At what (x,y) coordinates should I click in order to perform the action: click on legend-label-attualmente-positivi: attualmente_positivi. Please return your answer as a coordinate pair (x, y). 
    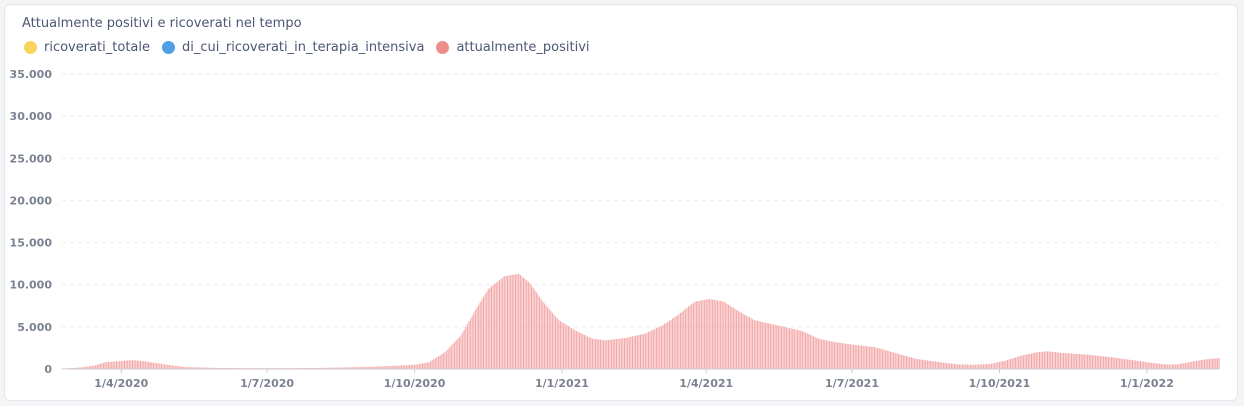
    Looking at the image, I should click on (523, 47).